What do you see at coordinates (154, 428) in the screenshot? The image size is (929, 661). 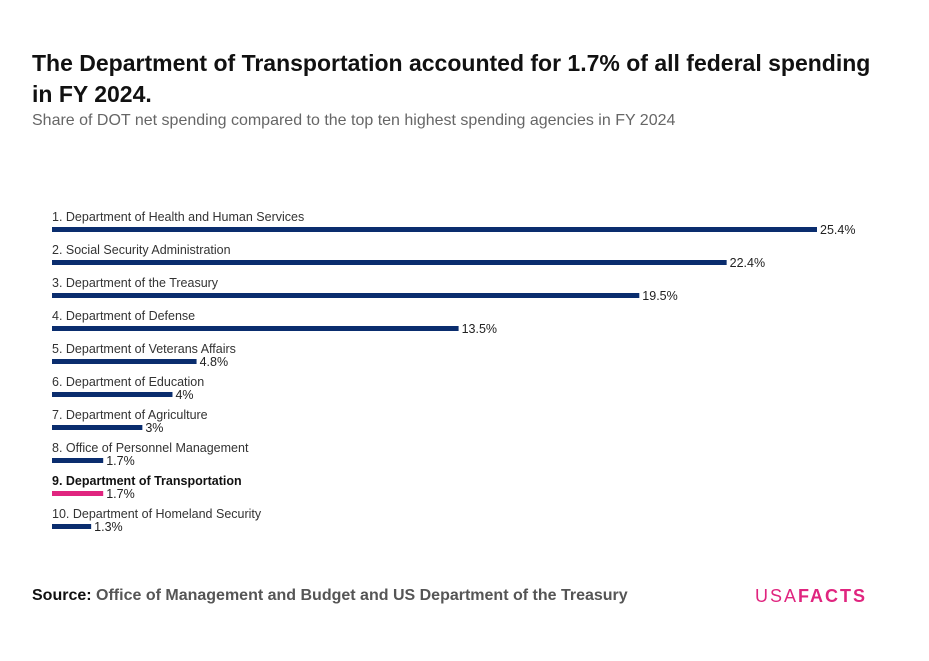 I see `value-label: 3%` at bounding box center [154, 428].